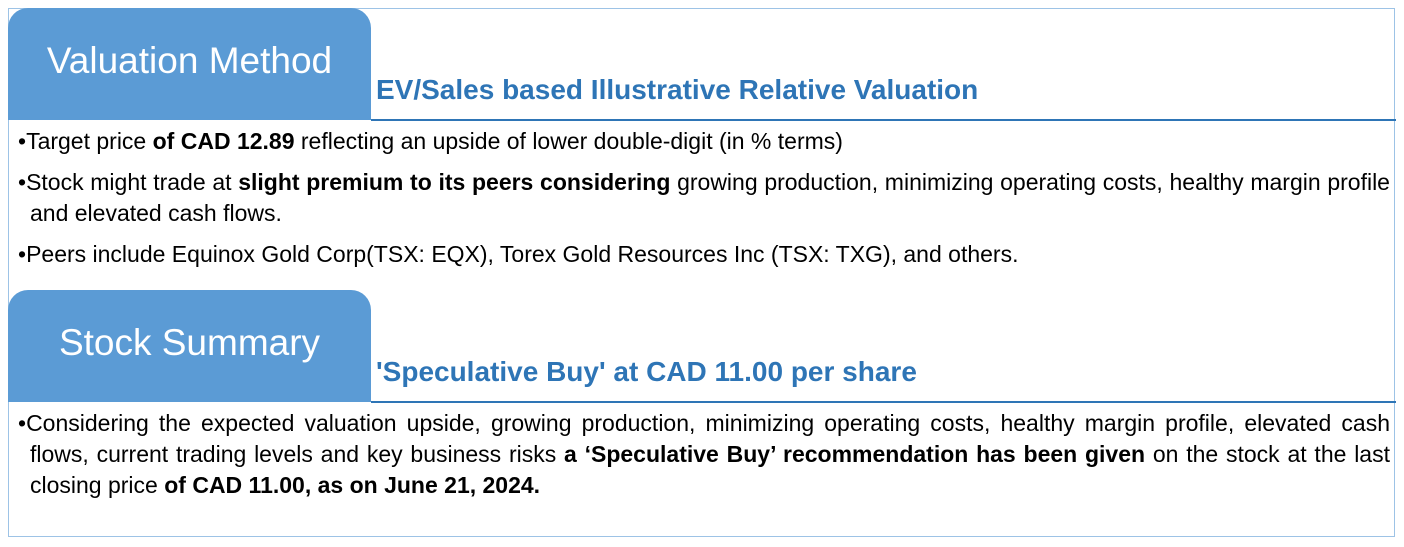  I want to click on bold-text: of CAD 12.89, so click(223, 141).